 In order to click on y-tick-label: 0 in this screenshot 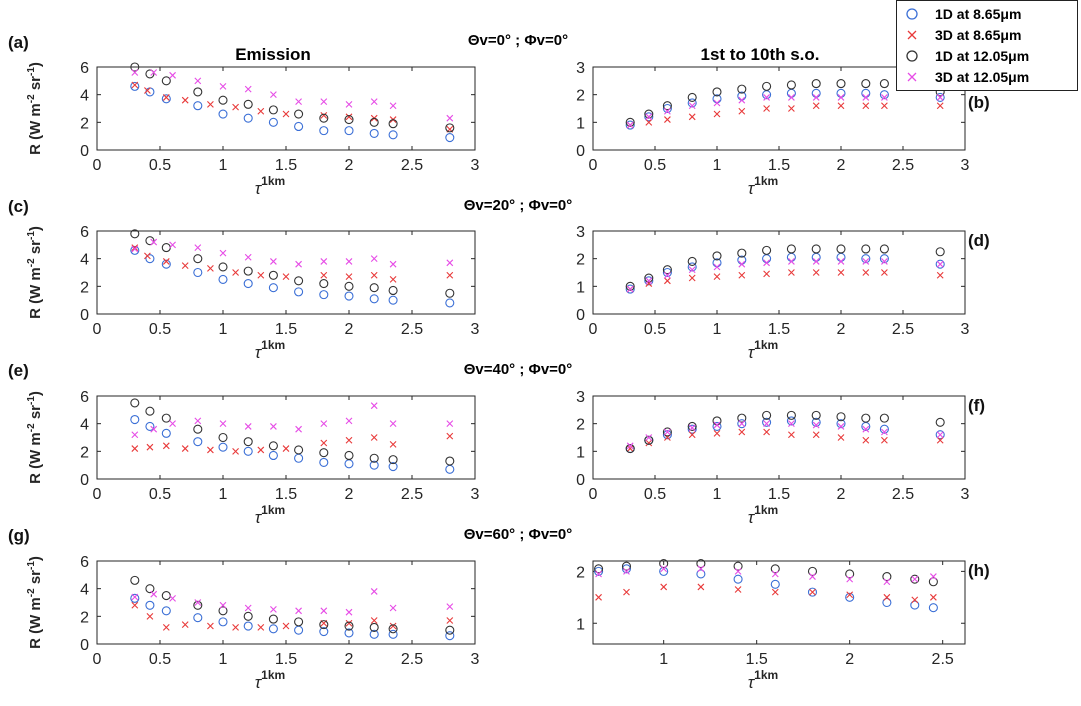, I will do `click(84, 151)`.